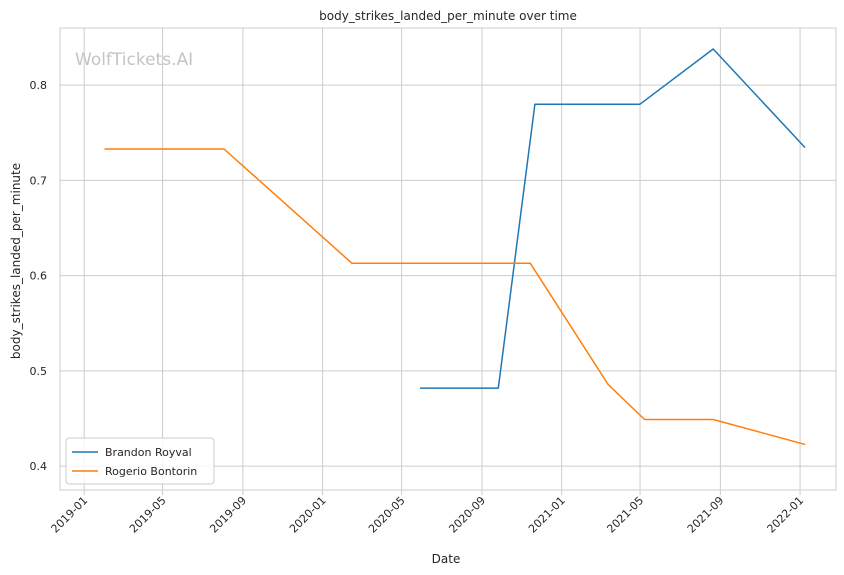  Describe the element at coordinates (39, 466) in the screenshot. I see `y-tick-label: 0.4` at that location.